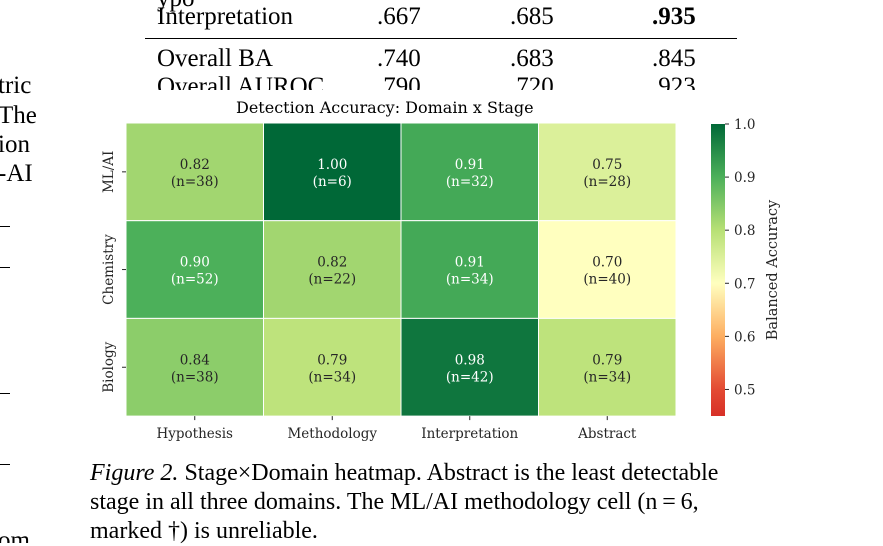  Describe the element at coordinates (109, 269) in the screenshot. I see `y-tick-label: Chemistry` at that location.